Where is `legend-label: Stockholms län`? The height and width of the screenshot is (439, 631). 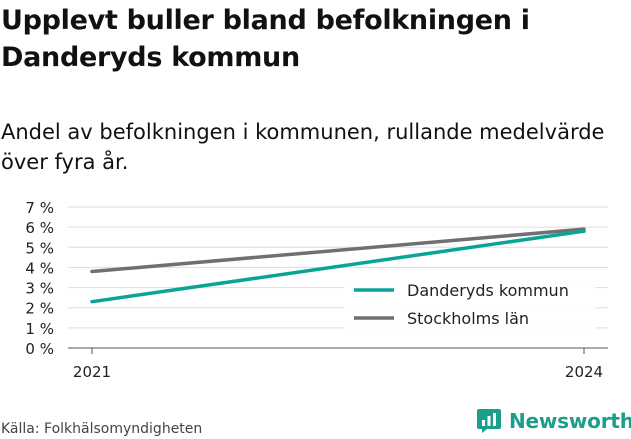
legend-label: Stockholms län is located at coordinates (468, 318).